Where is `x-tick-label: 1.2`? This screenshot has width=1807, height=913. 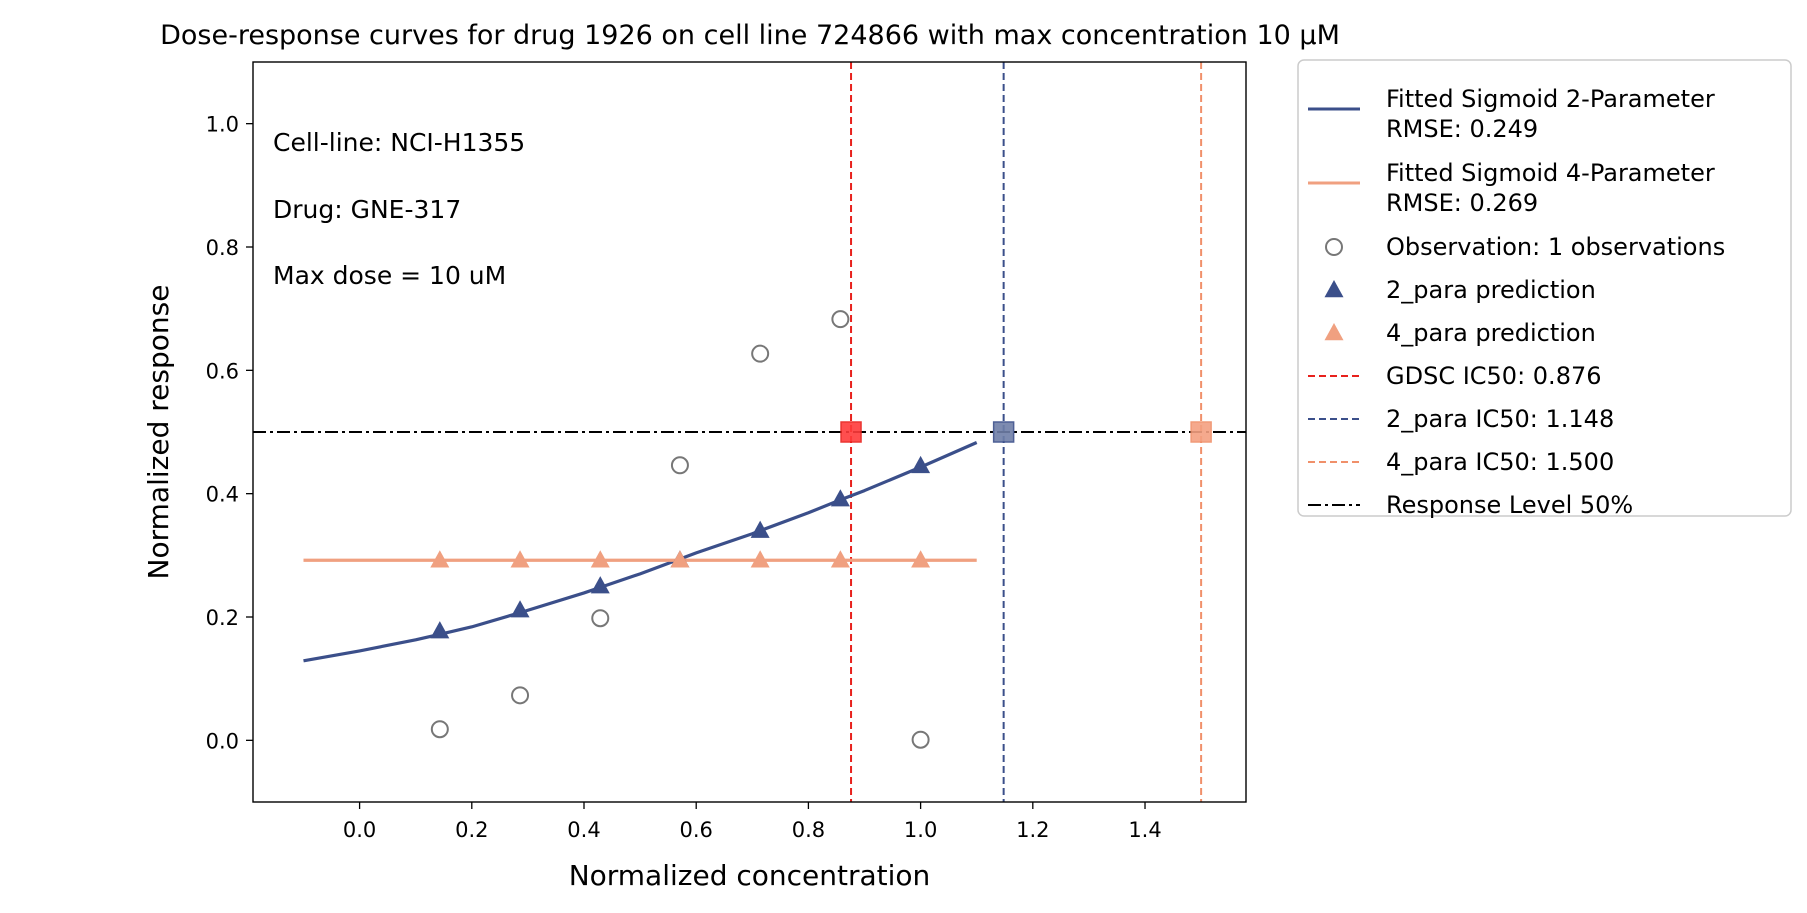
x-tick-label: 1.2 is located at coordinates (1032, 830).